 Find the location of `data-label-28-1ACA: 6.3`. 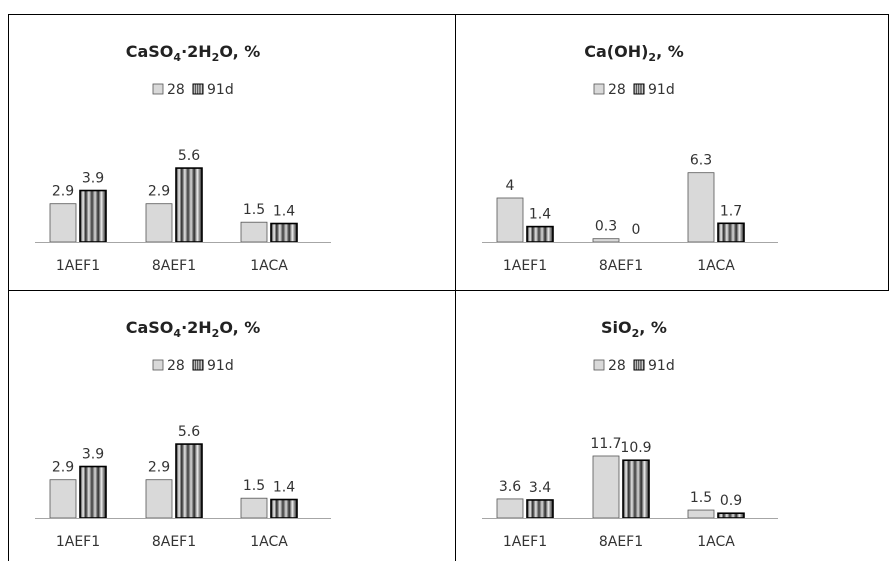

data-label-28-1ACA: 6.3 is located at coordinates (701, 161).